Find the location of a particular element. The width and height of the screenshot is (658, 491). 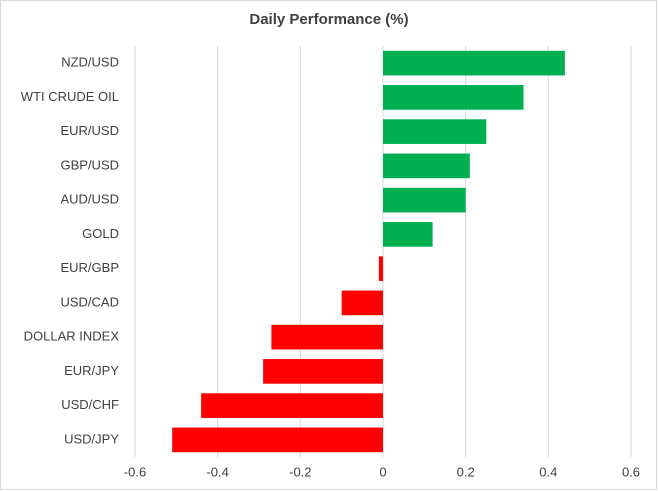

y-tick-label: NZD/USD is located at coordinates (90, 62).